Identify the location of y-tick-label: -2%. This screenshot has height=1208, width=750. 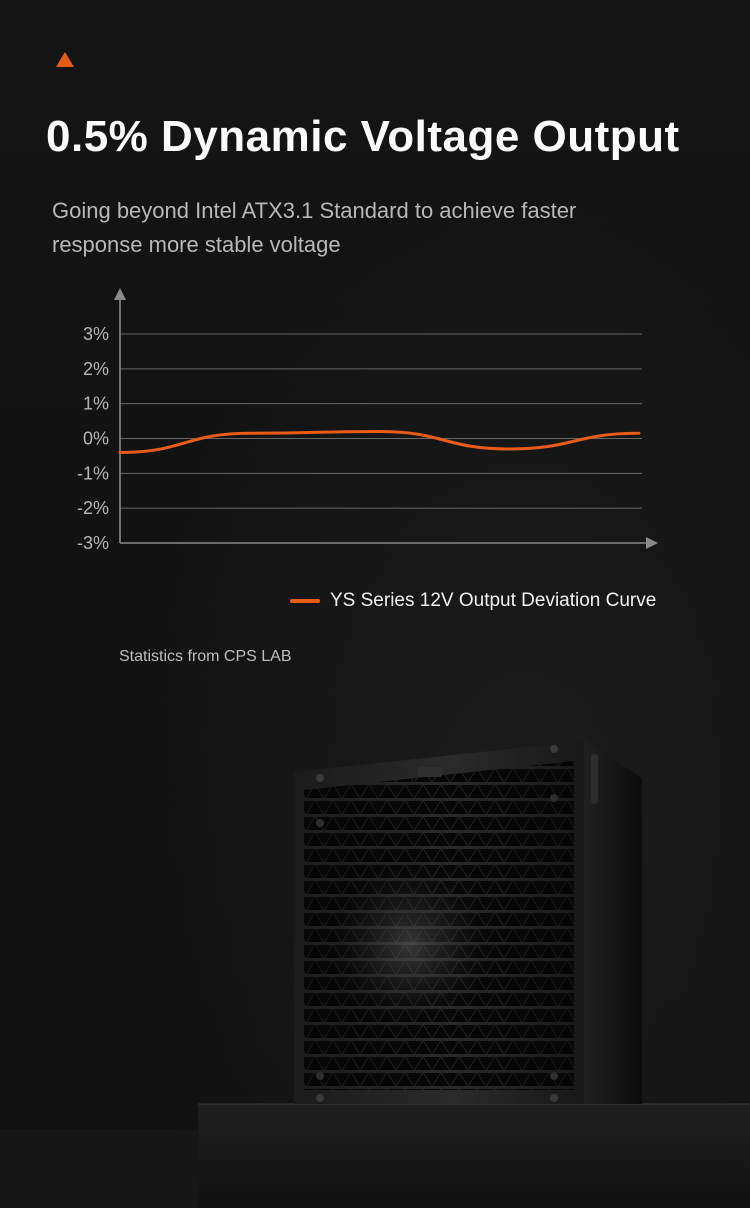
(93, 508).